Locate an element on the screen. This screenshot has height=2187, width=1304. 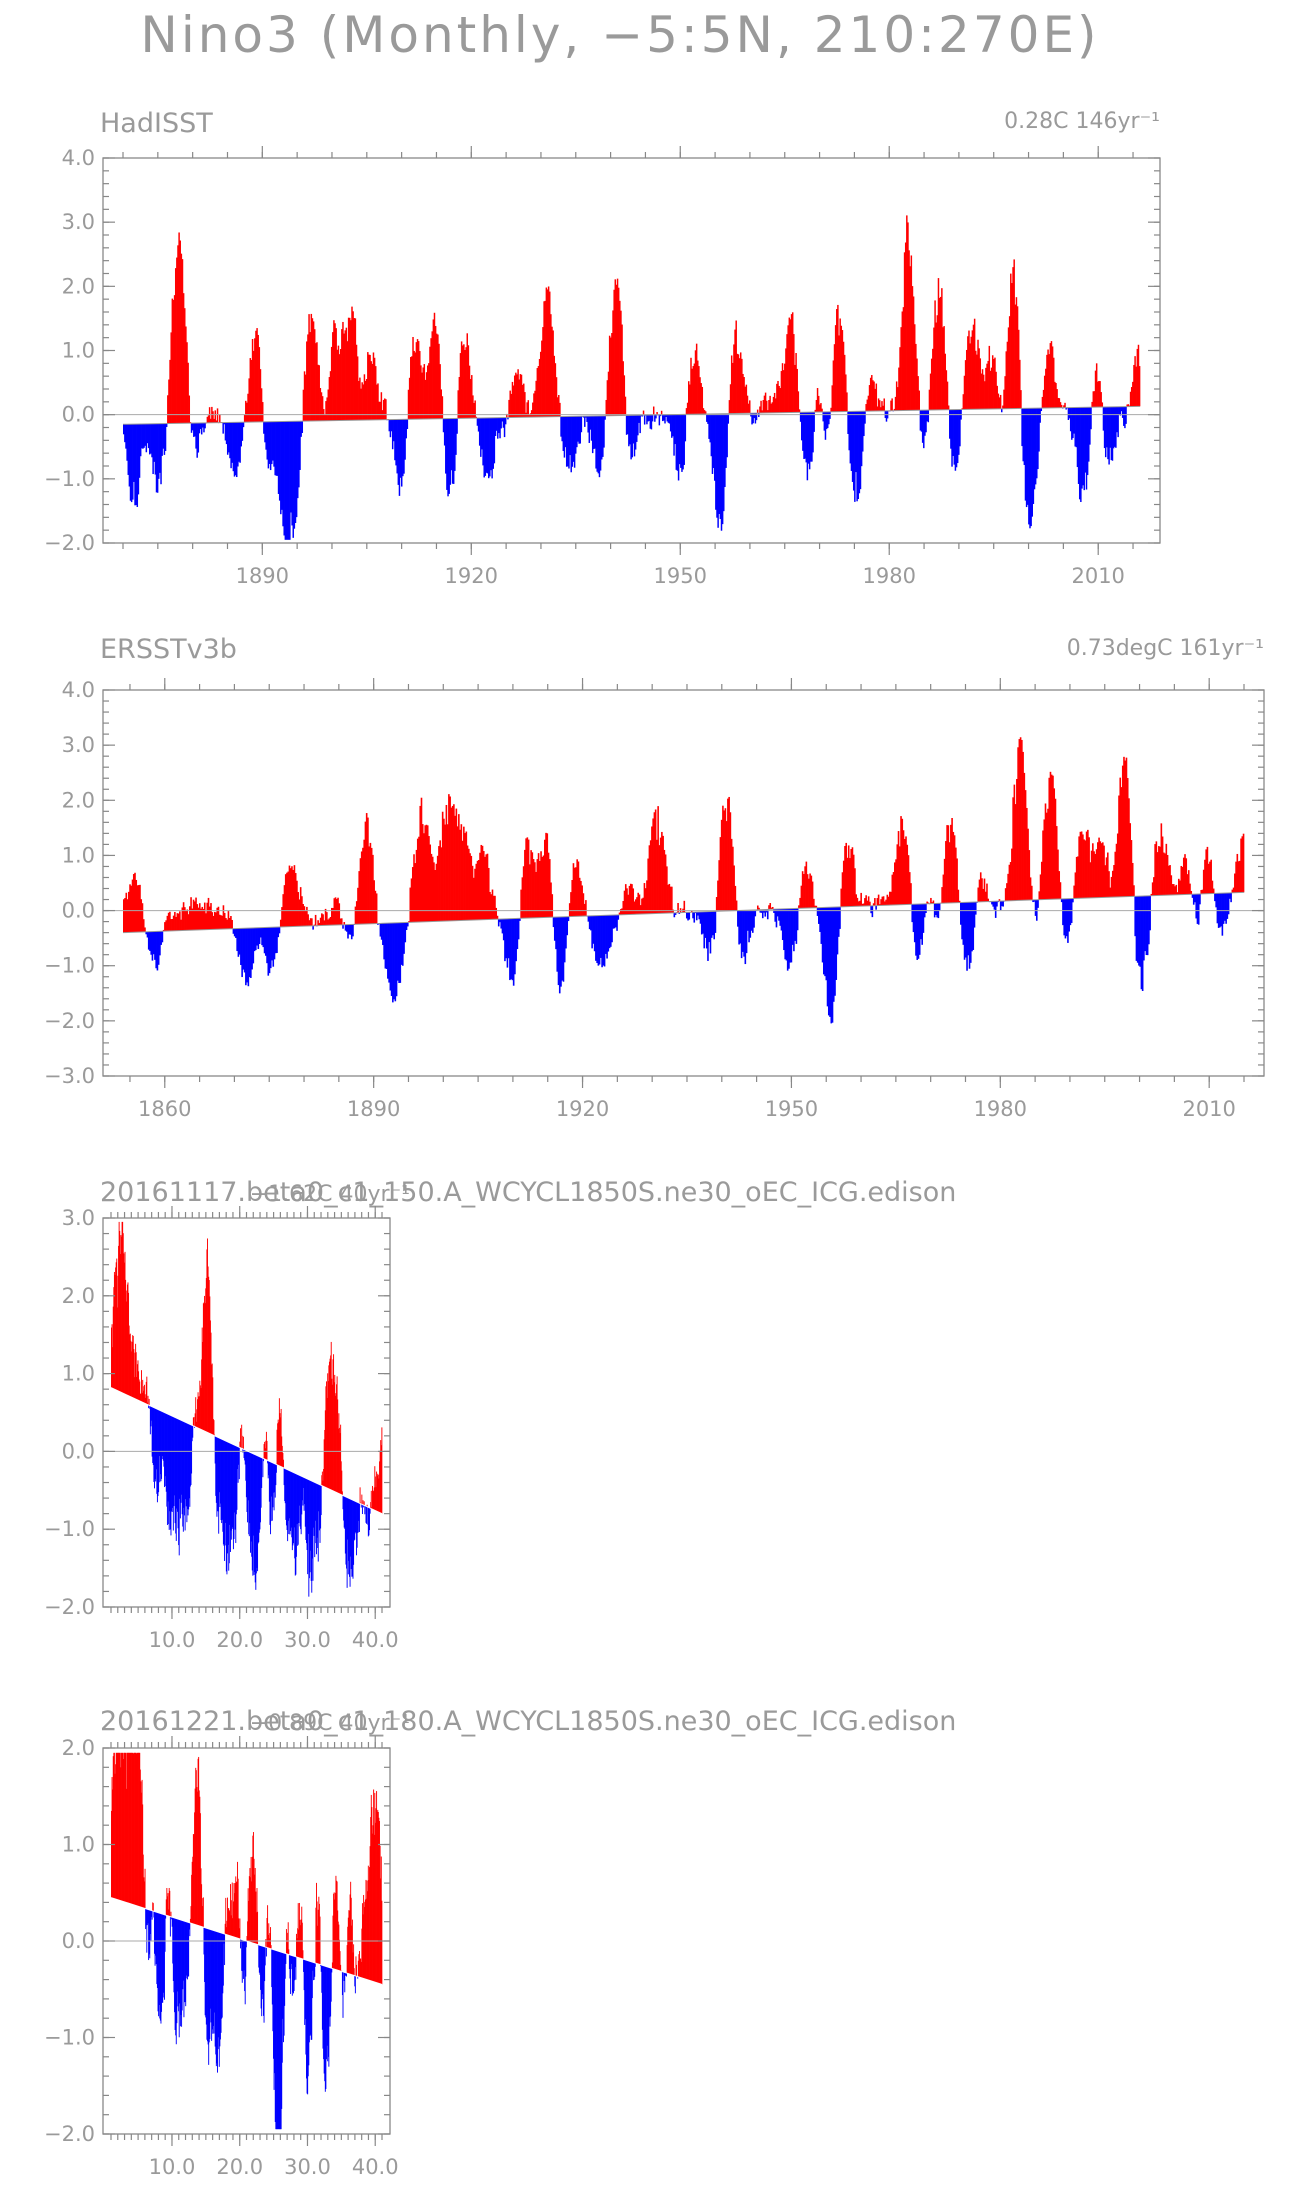
x-tick-label: 2010 is located at coordinates (1208, 1109).